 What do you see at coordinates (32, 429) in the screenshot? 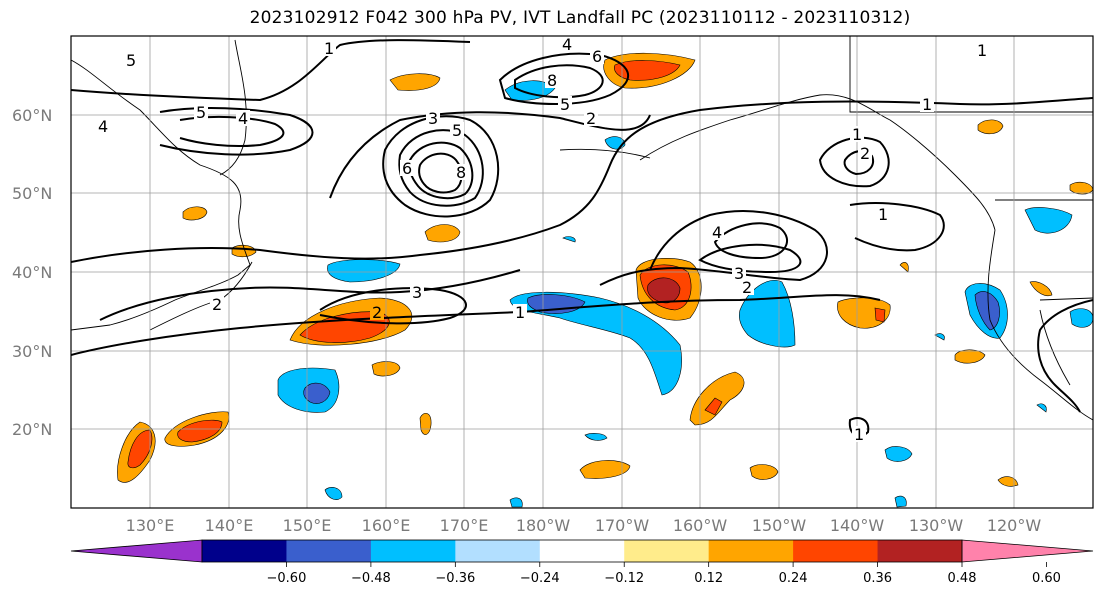
I see `lat-label: 20°N` at bounding box center [32, 429].